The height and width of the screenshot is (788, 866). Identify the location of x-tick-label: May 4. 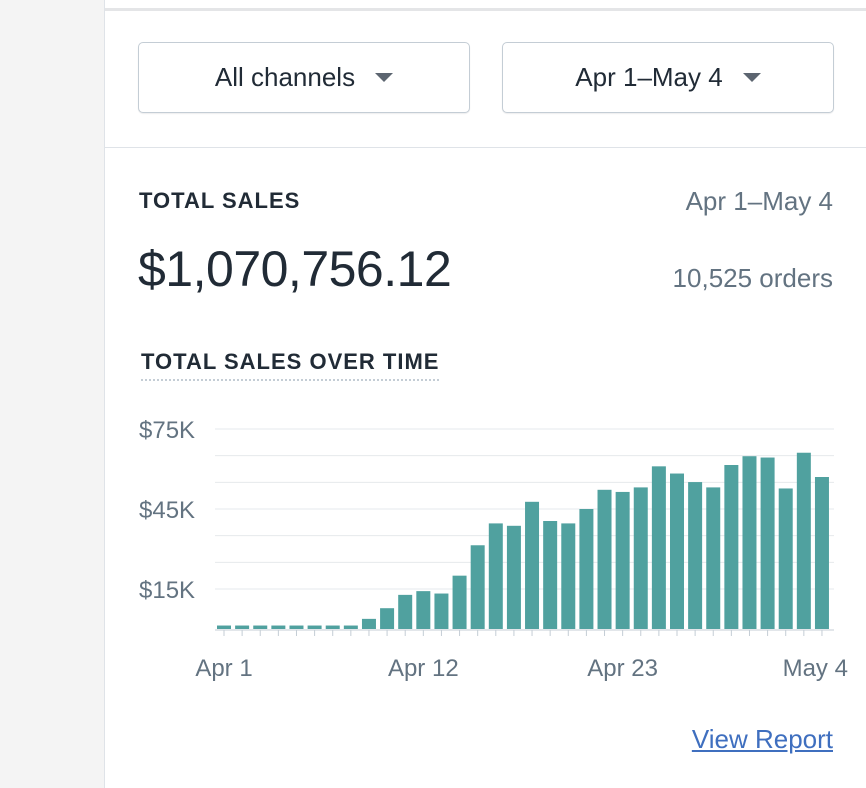
(815, 668).